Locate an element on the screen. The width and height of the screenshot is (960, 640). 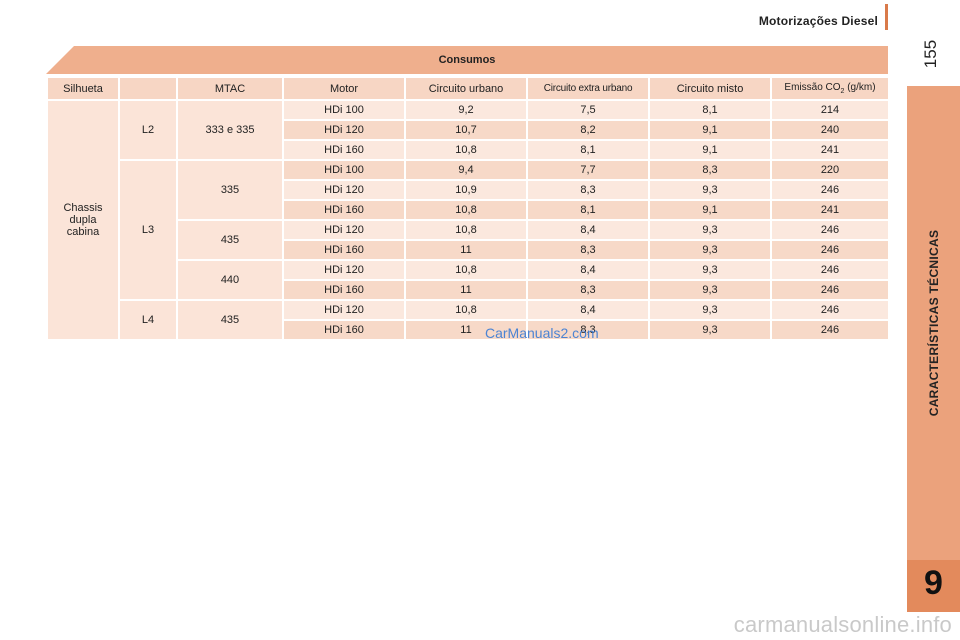
silhueta-line: dupla is located at coordinates (83, 220).